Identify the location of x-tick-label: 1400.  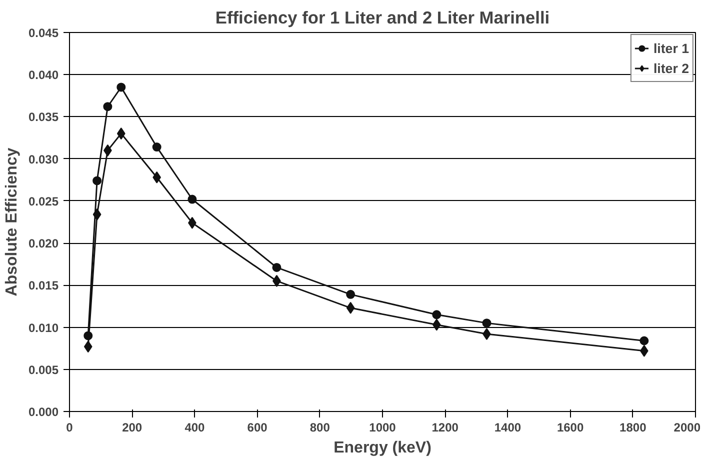
(508, 427).